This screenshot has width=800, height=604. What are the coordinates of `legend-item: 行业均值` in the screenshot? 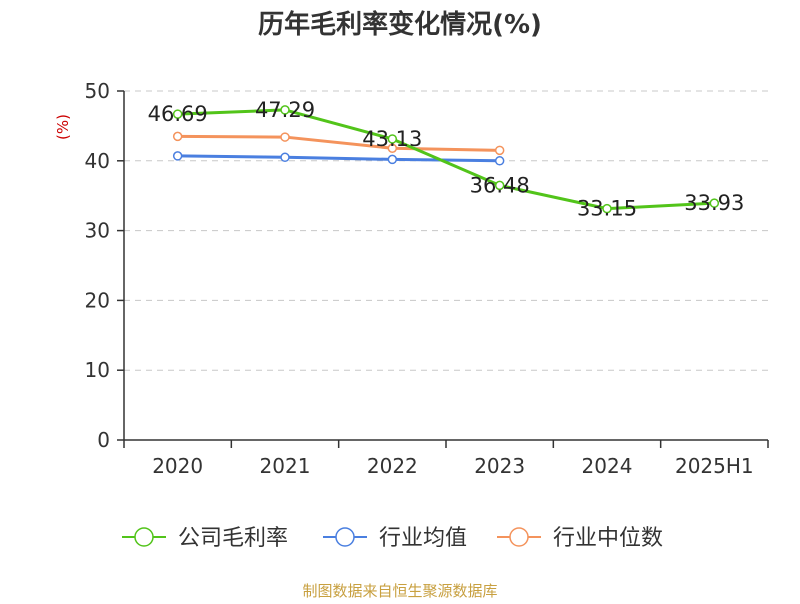 It's located at (395, 538).